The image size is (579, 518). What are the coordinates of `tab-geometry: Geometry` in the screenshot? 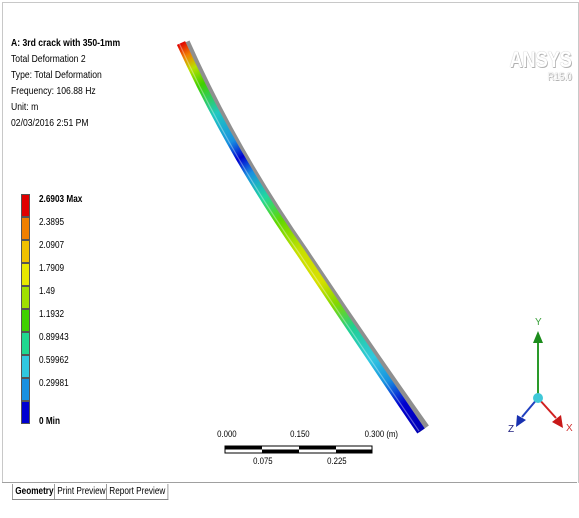 It's located at (34, 492).